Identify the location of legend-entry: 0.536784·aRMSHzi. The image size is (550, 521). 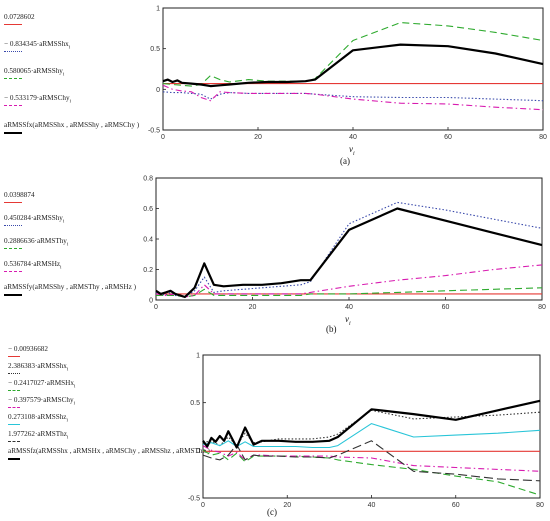
(33, 265).